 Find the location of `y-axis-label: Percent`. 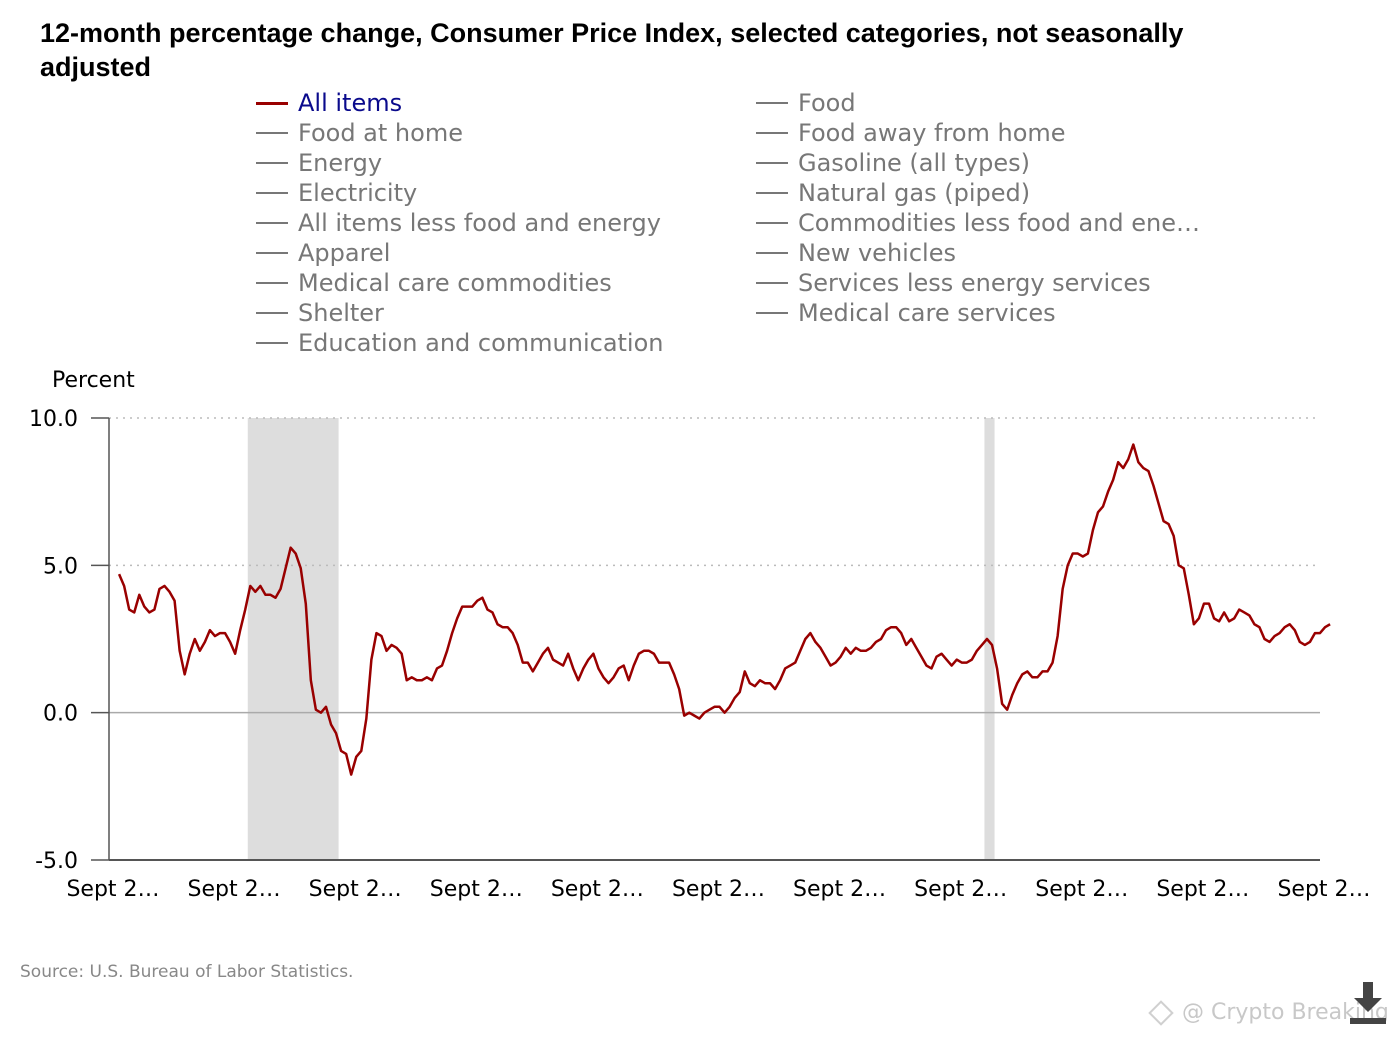

y-axis-label: Percent is located at coordinates (93, 380).